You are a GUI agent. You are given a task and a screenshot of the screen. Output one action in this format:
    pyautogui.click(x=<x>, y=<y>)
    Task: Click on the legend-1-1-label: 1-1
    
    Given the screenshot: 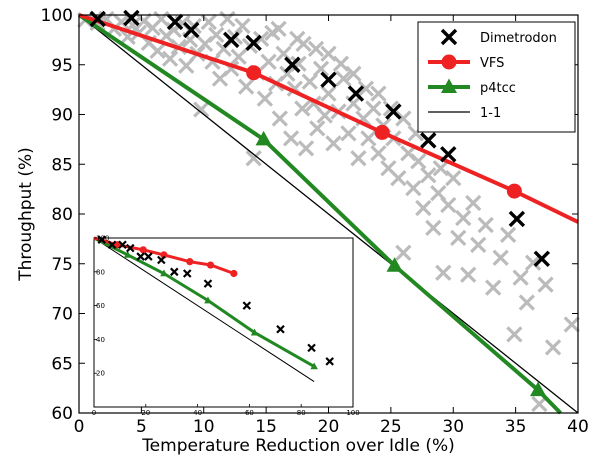 What is the action you would take?
    pyautogui.click(x=490, y=113)
    